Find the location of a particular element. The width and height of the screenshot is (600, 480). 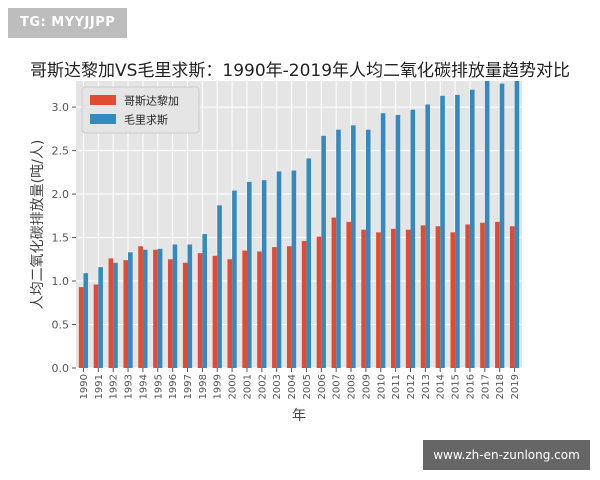

bar-costa-rica-1993 is located at coordinates (126, 314).